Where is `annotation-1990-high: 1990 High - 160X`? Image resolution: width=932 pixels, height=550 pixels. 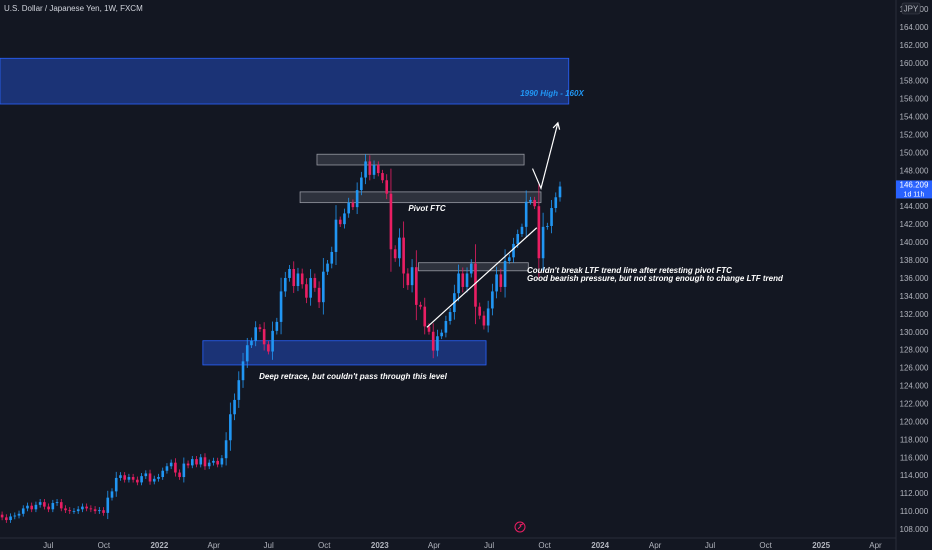 annotation-1990-high: 1990 High - 160X is located at coordinates (552, 93).